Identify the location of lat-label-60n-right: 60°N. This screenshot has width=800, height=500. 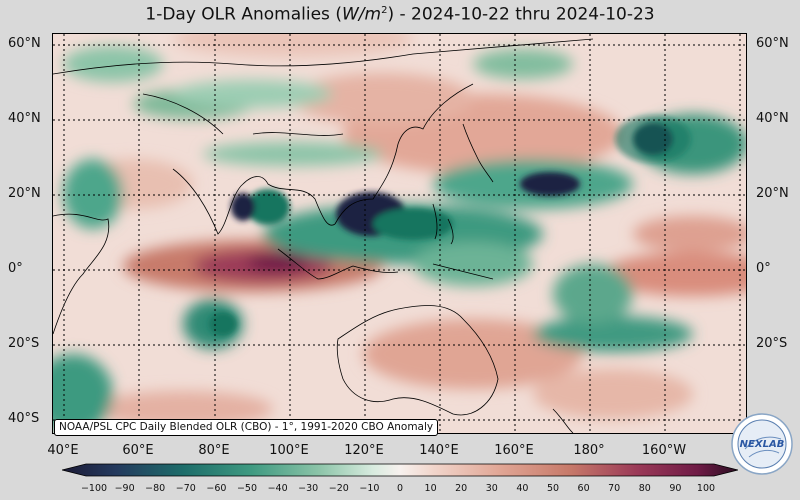
(772, 43).